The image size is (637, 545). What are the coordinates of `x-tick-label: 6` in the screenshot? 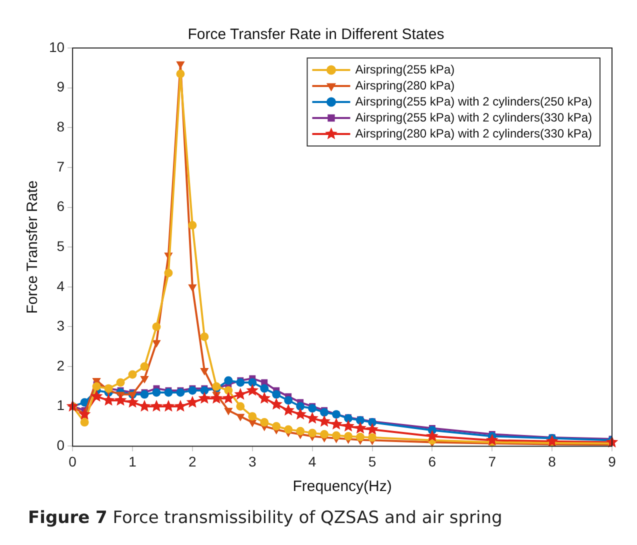 It's located at (432, 461).